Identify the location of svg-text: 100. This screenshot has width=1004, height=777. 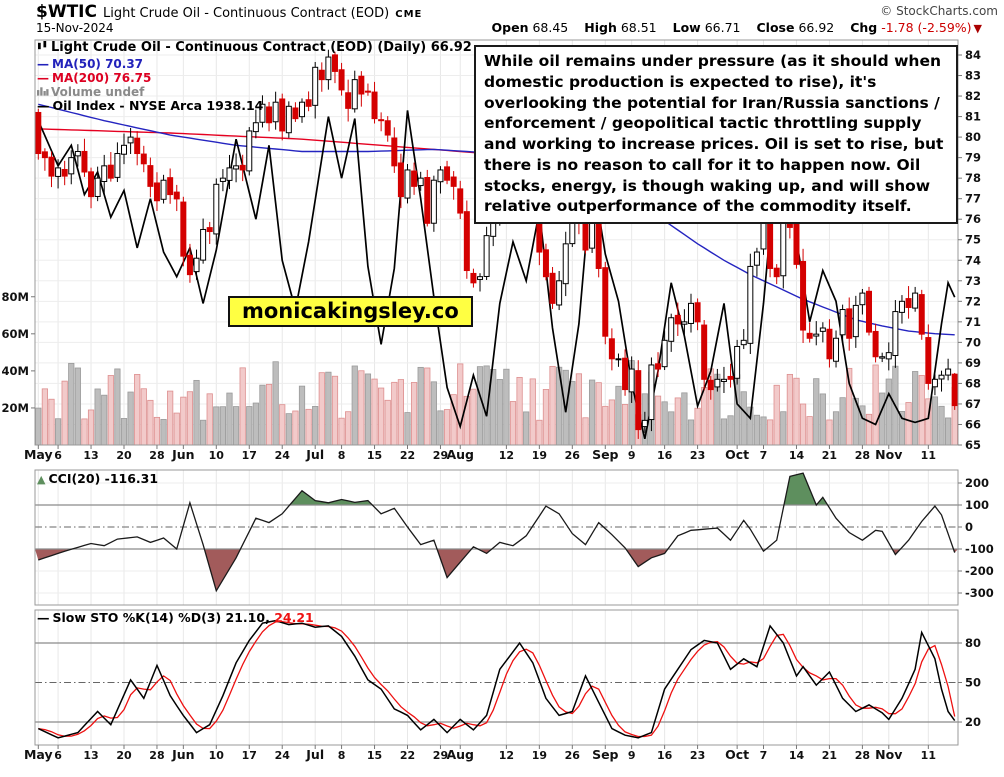
(977, 505).